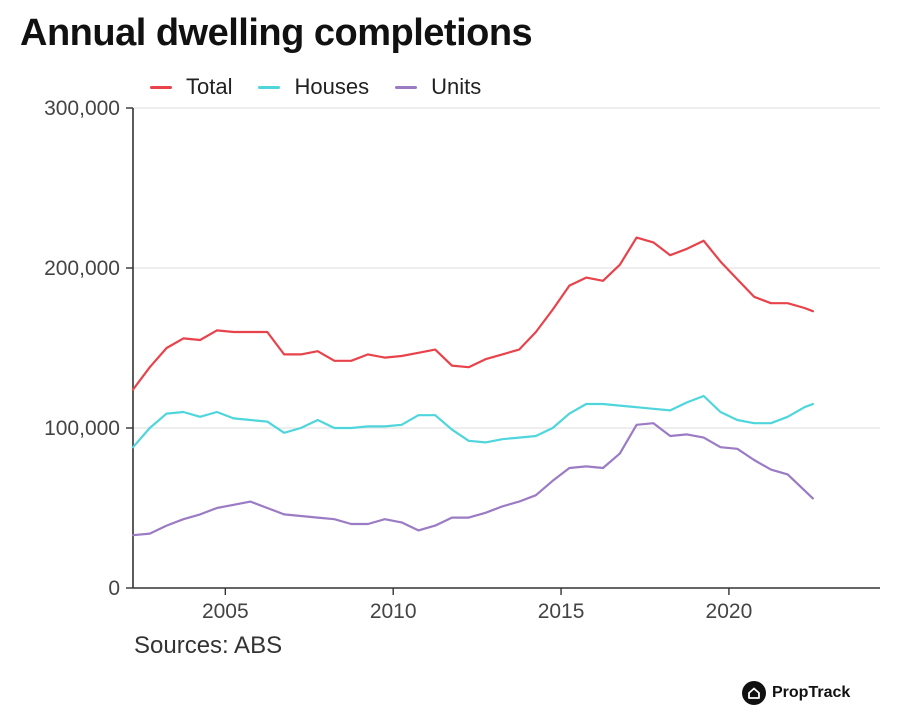 The image size is (899, 720). I want to click on y-tick-label-2: 200,000, so click(82, 268).